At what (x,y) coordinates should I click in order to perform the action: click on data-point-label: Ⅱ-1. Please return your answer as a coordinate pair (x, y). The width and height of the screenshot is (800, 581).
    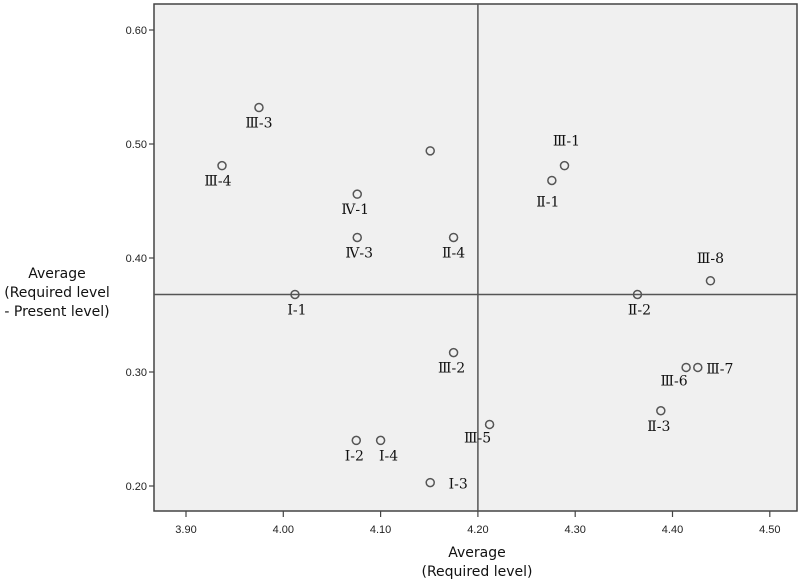
    Looking at the image, I should click on (547, 202).